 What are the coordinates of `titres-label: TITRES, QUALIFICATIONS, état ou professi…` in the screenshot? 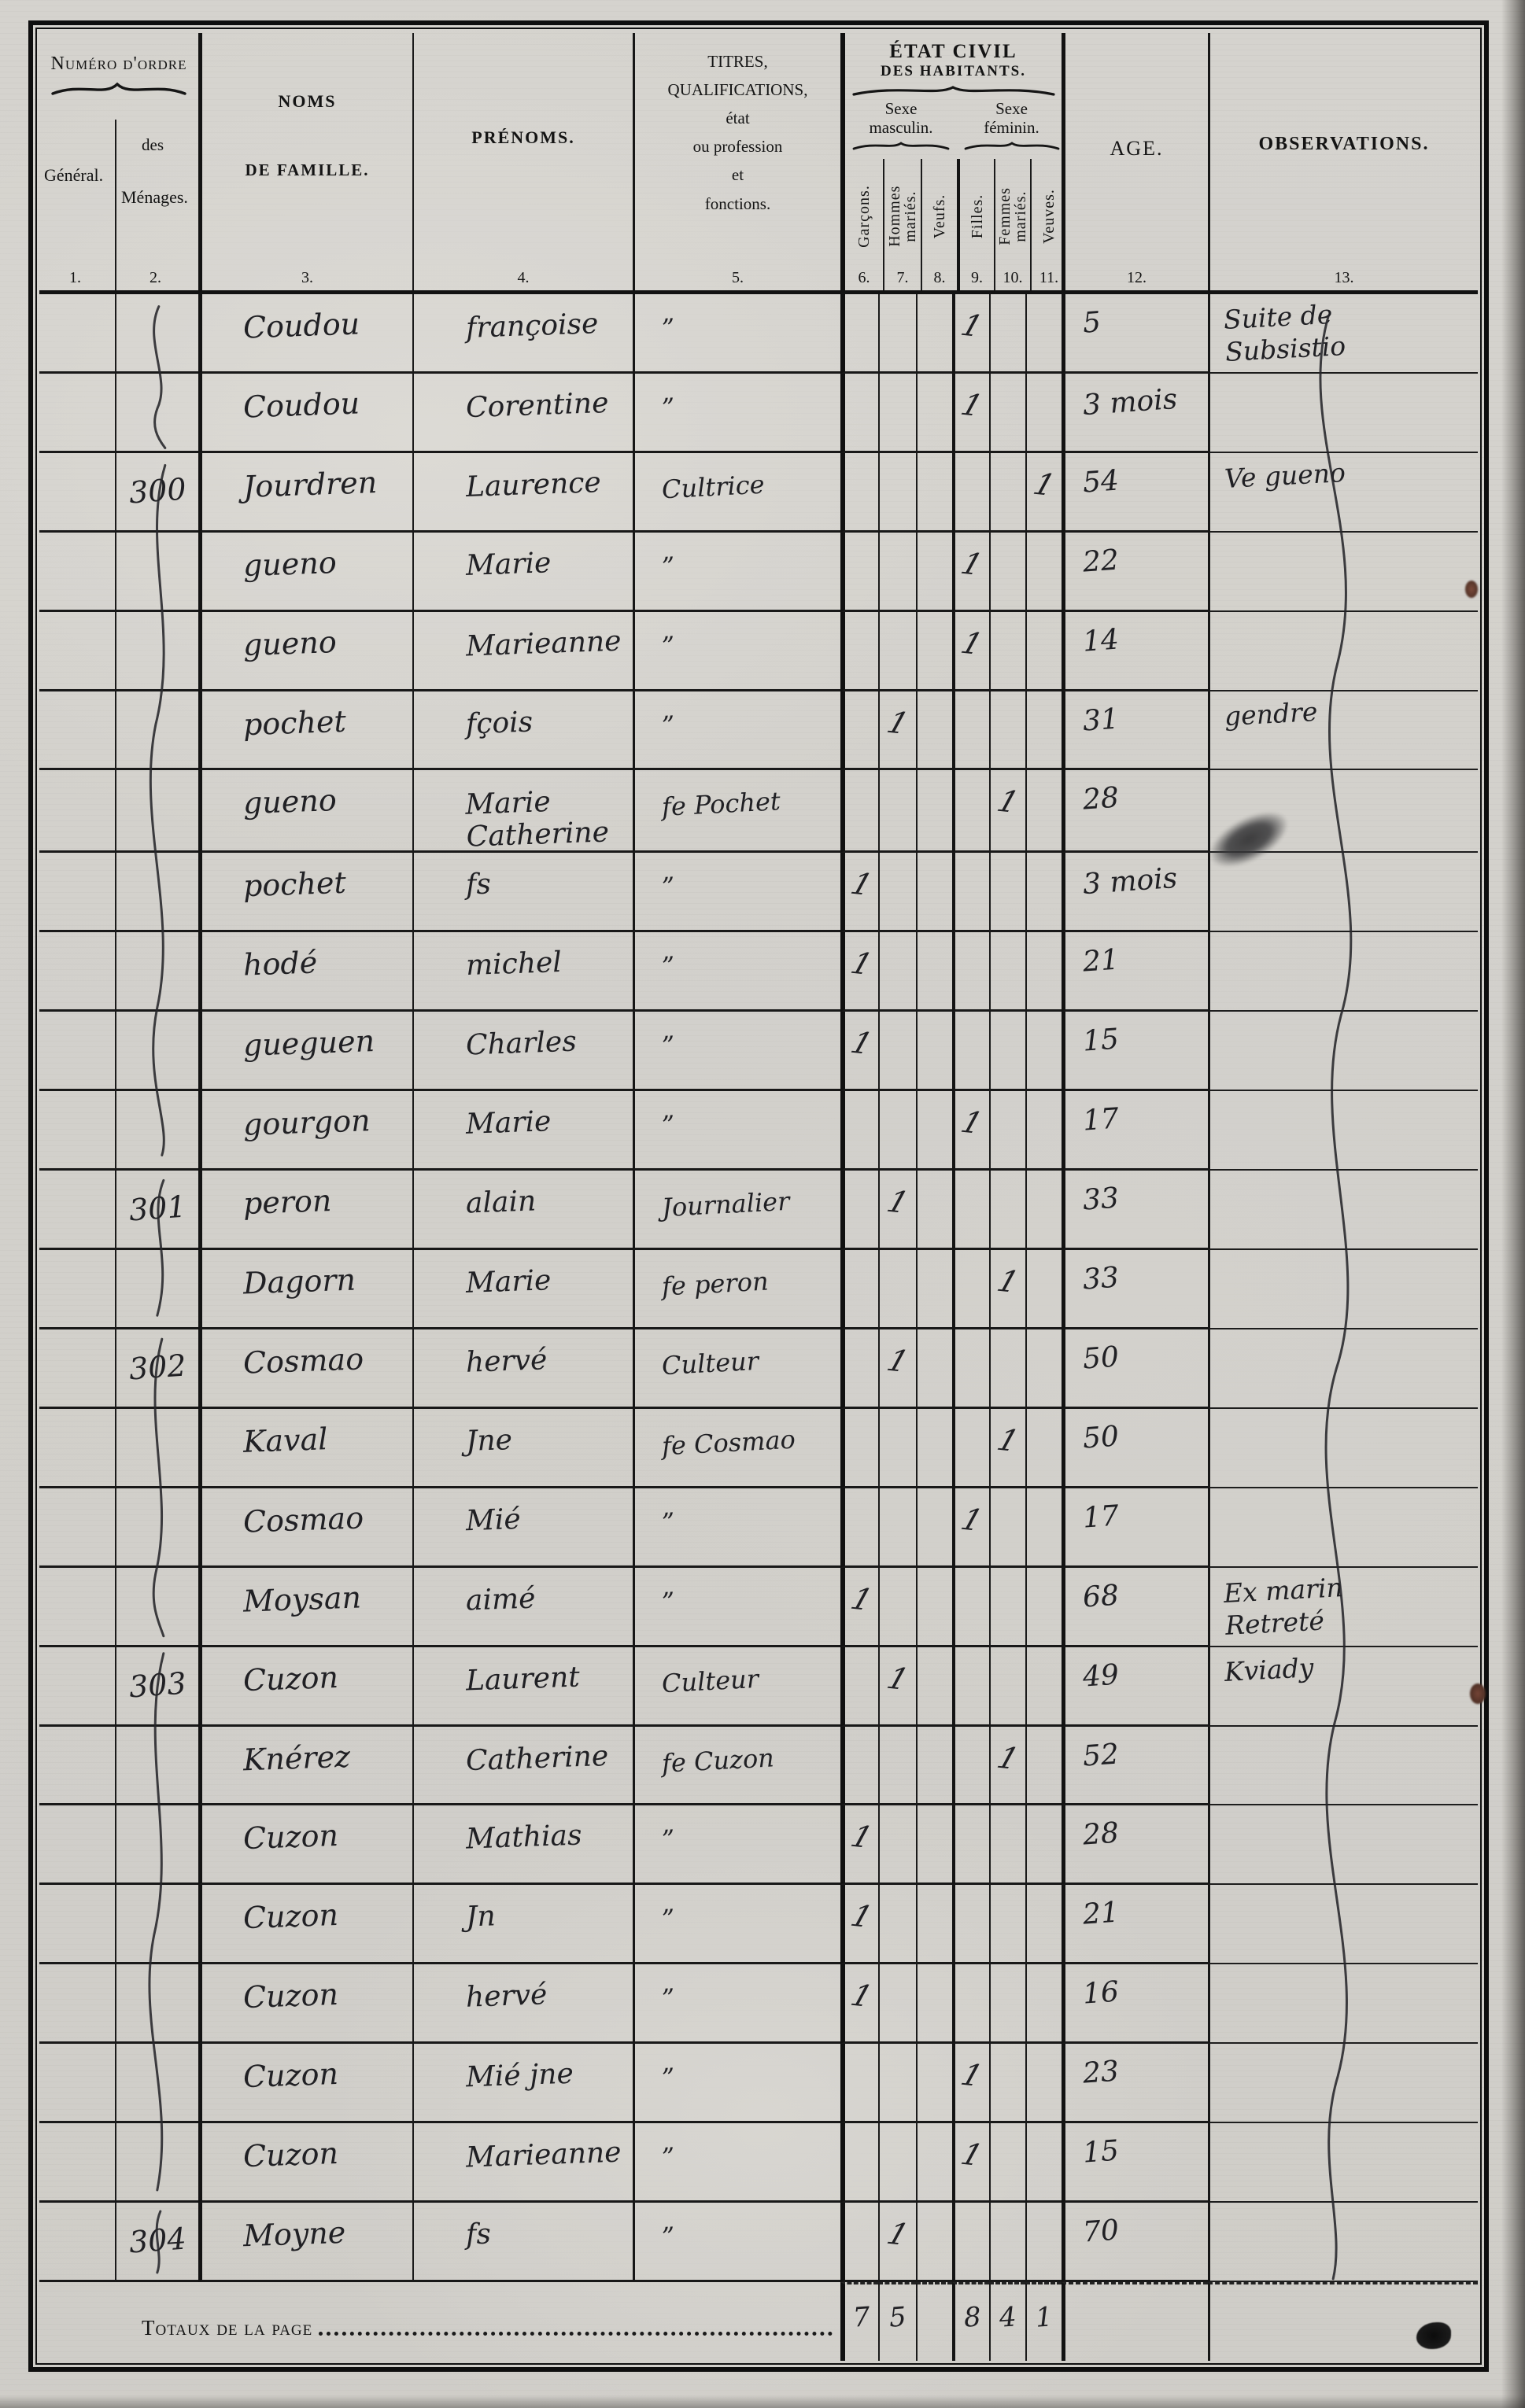 It's located at (737, 132).